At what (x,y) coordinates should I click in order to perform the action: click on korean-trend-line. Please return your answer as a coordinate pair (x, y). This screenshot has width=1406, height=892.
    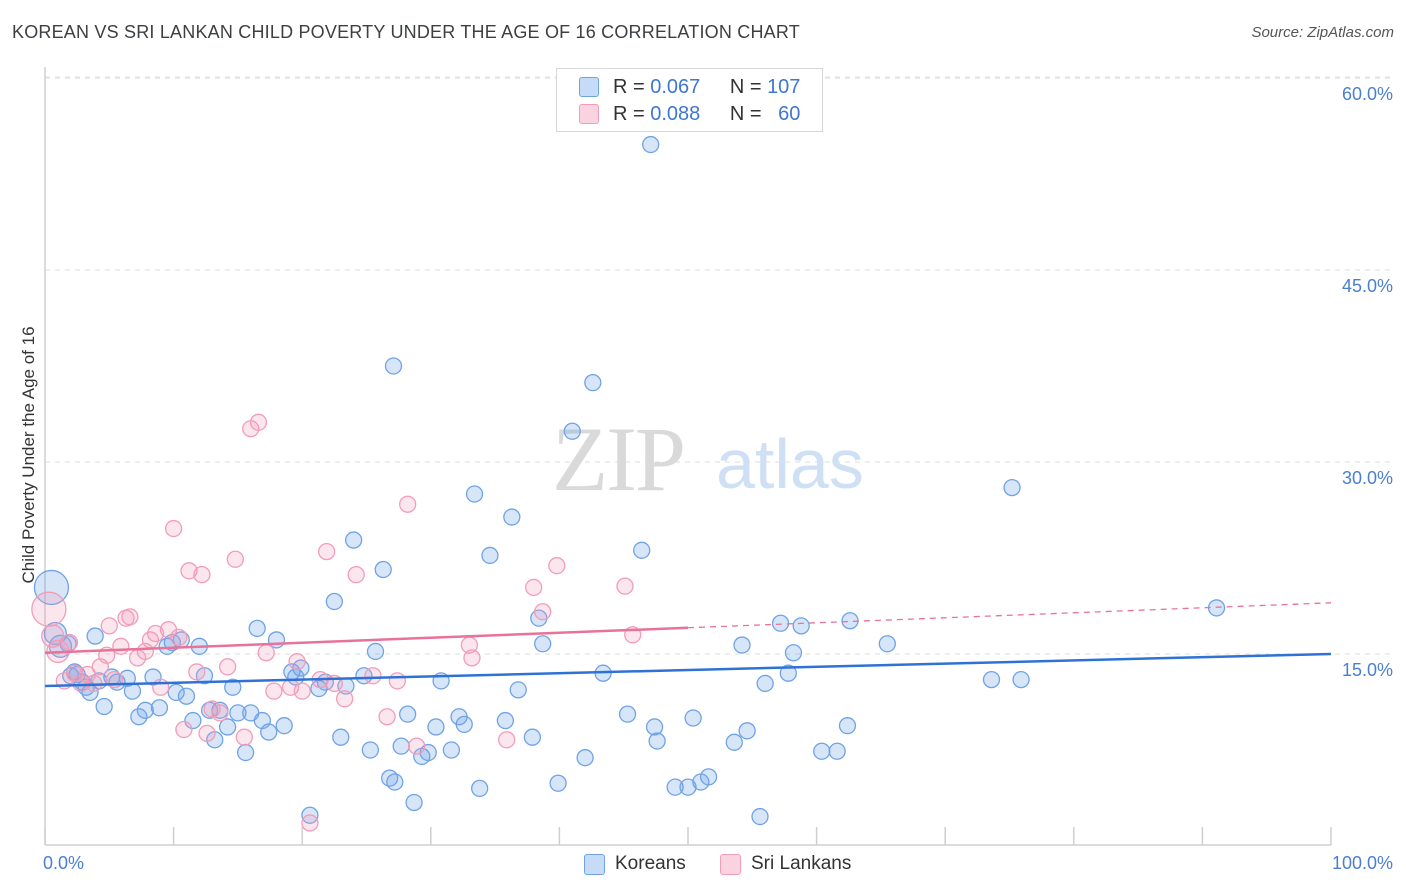
    Looking at the image, I should click on (688, 670).